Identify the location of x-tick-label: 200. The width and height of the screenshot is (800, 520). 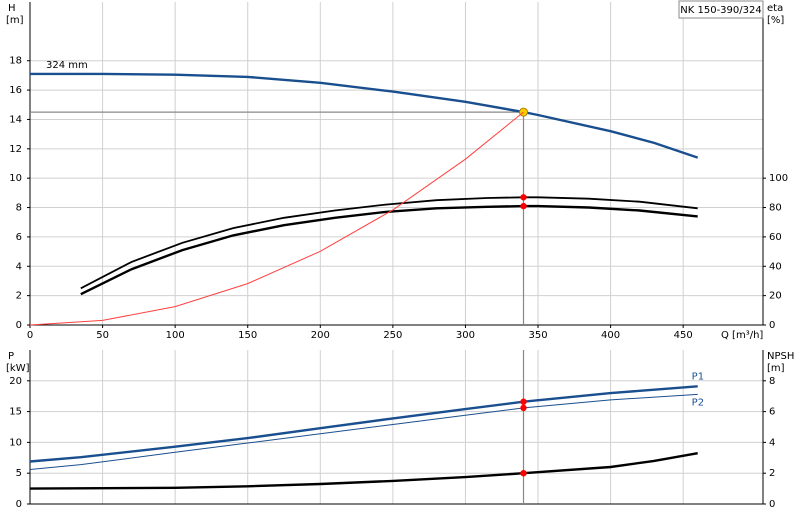
(320, 335).